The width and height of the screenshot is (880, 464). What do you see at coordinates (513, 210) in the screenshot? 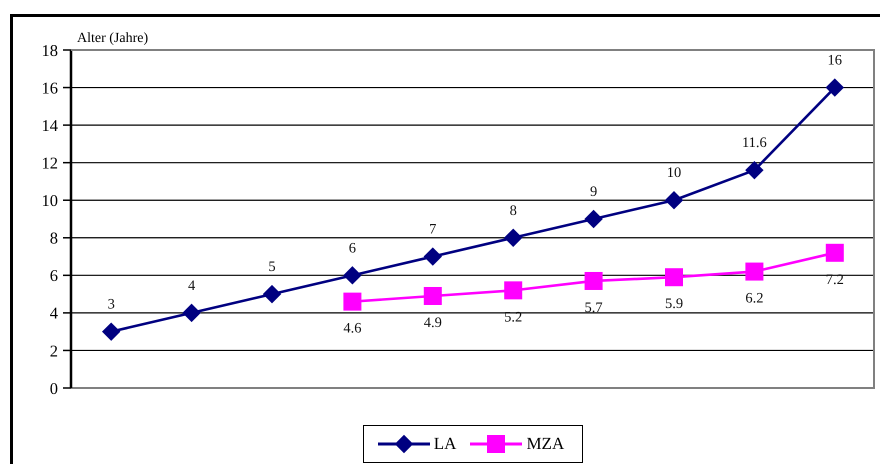
I see `data-label: 8` at bounding box center [513, 210].